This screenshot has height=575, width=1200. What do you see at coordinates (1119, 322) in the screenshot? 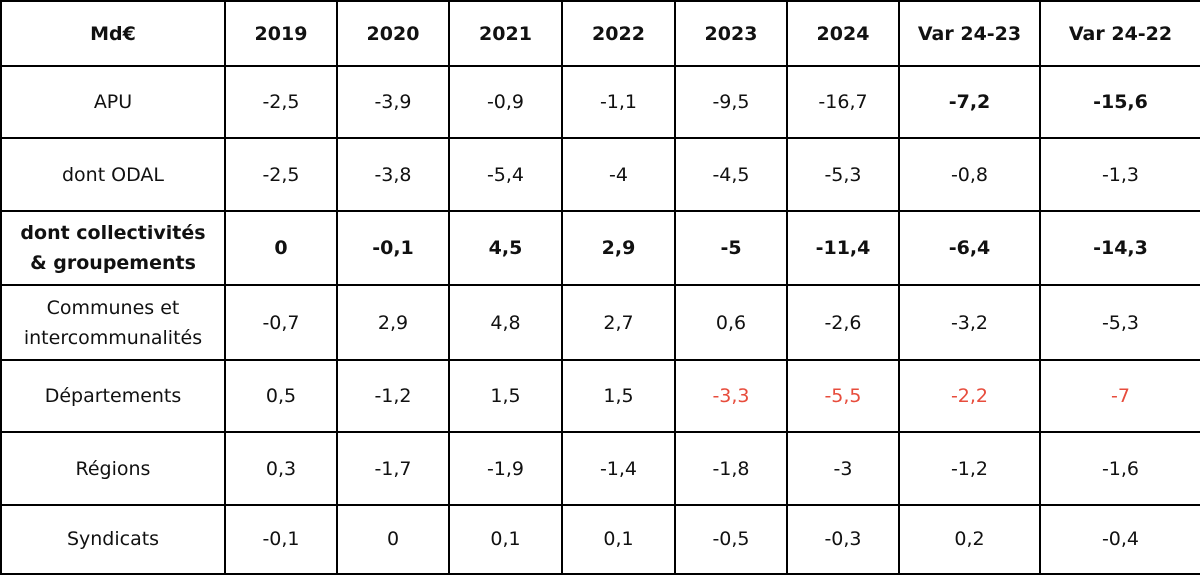
I see `cell-var-24-22: -5,3` at bounding box center [1119, 322].